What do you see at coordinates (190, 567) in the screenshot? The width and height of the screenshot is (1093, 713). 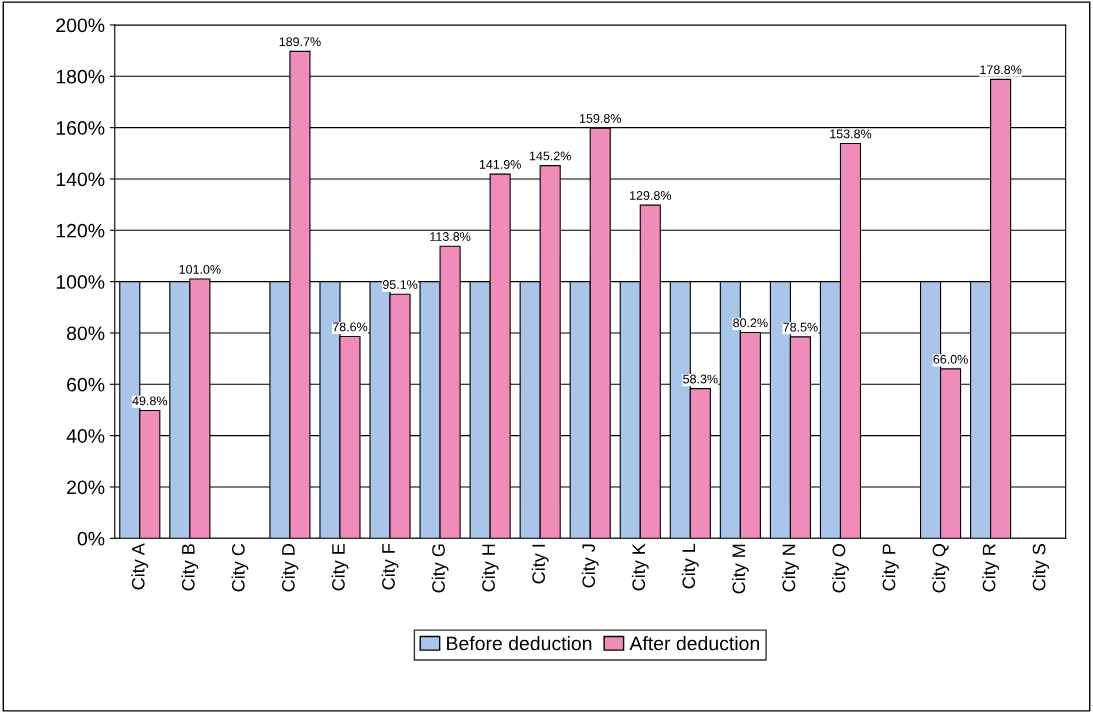 I see `x-tick-label: City B` at bounding box center [190, 567].